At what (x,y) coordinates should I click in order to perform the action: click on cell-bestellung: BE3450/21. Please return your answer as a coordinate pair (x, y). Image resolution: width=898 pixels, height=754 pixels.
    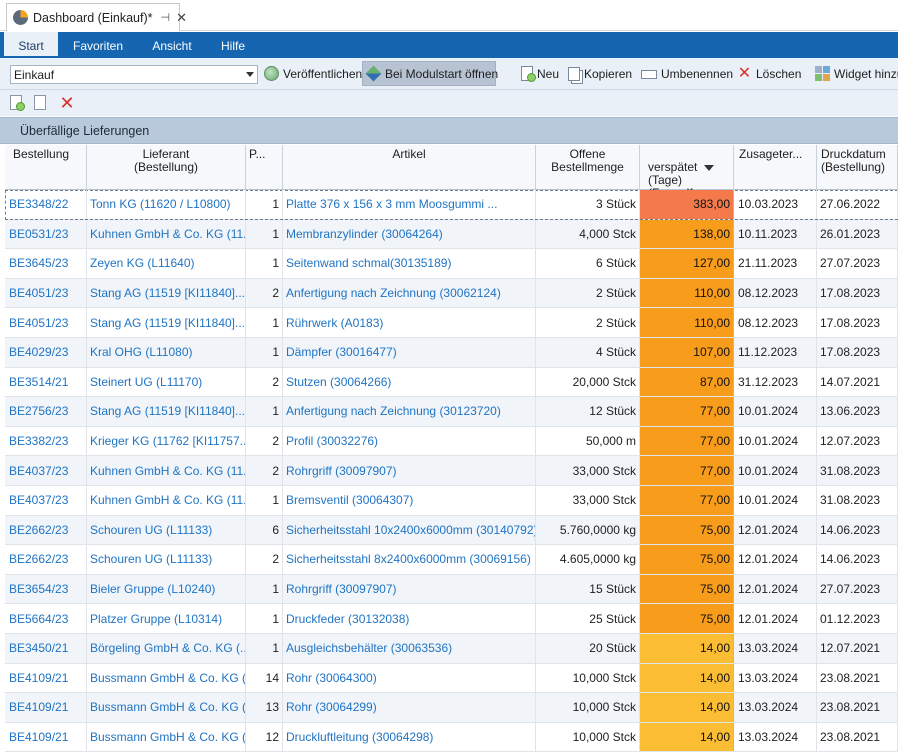
    Looking at the image, I should click on (46, 648).